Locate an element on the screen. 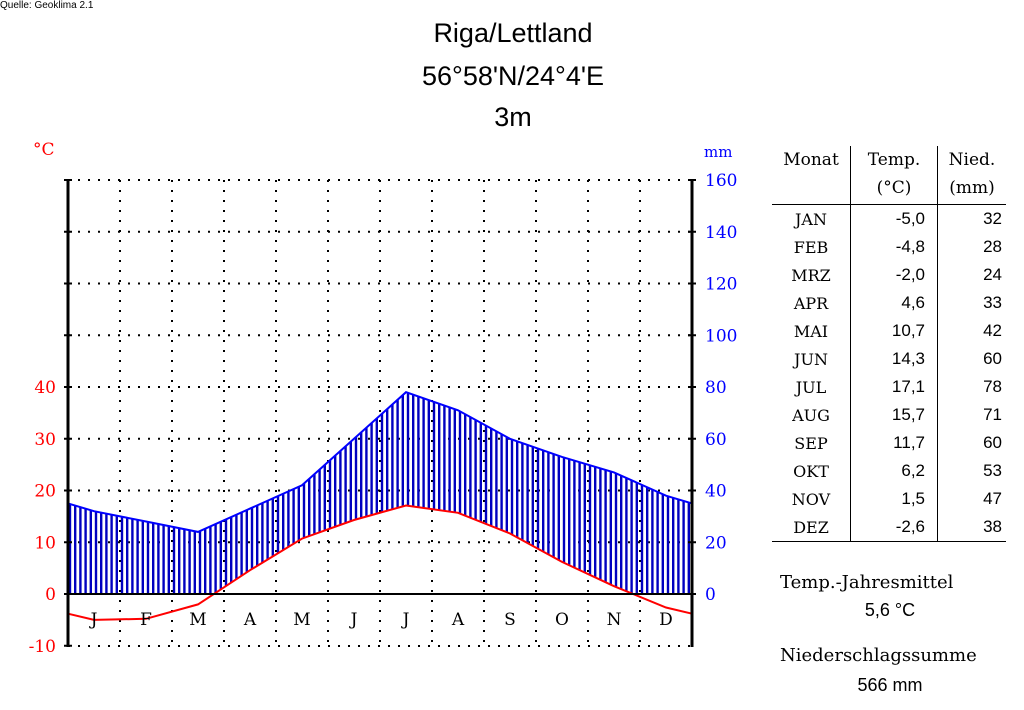 The width and height of the screenshot is (1024, 710). table-row: JAN -5,0 32 is located at coordinates (889, 218).